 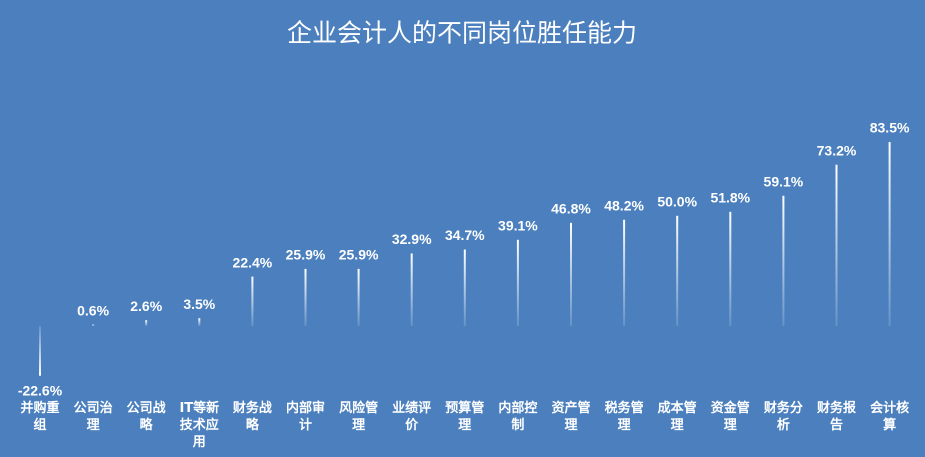 I want to click on x-tick-label: 风险管理, so click(x=359, y=417).